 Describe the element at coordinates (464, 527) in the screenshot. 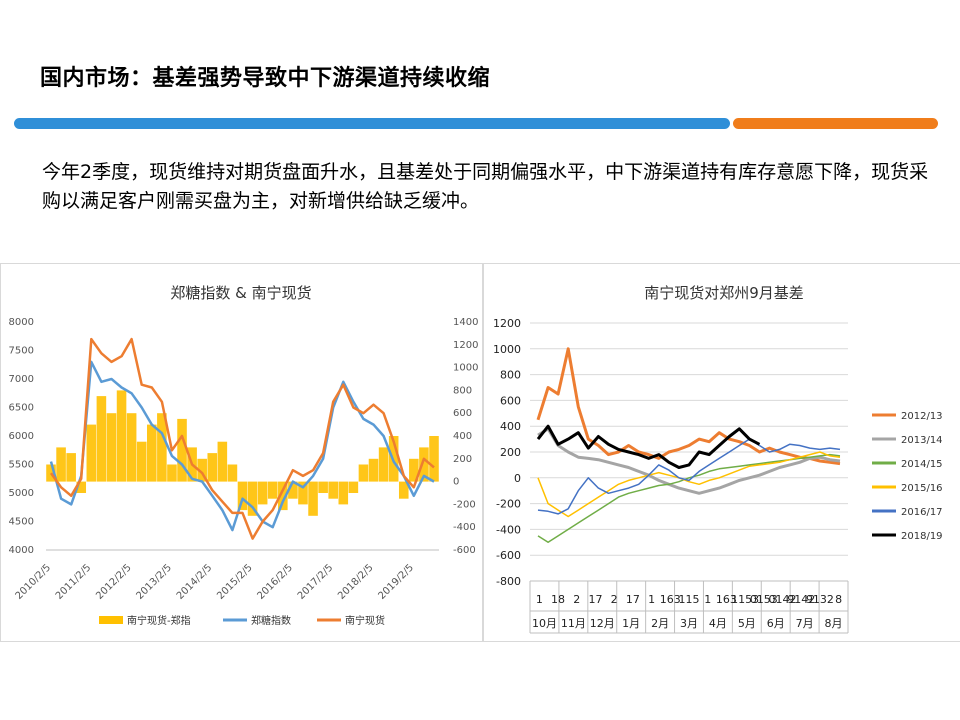

I see `y-right-tick-label: -400` at that location.